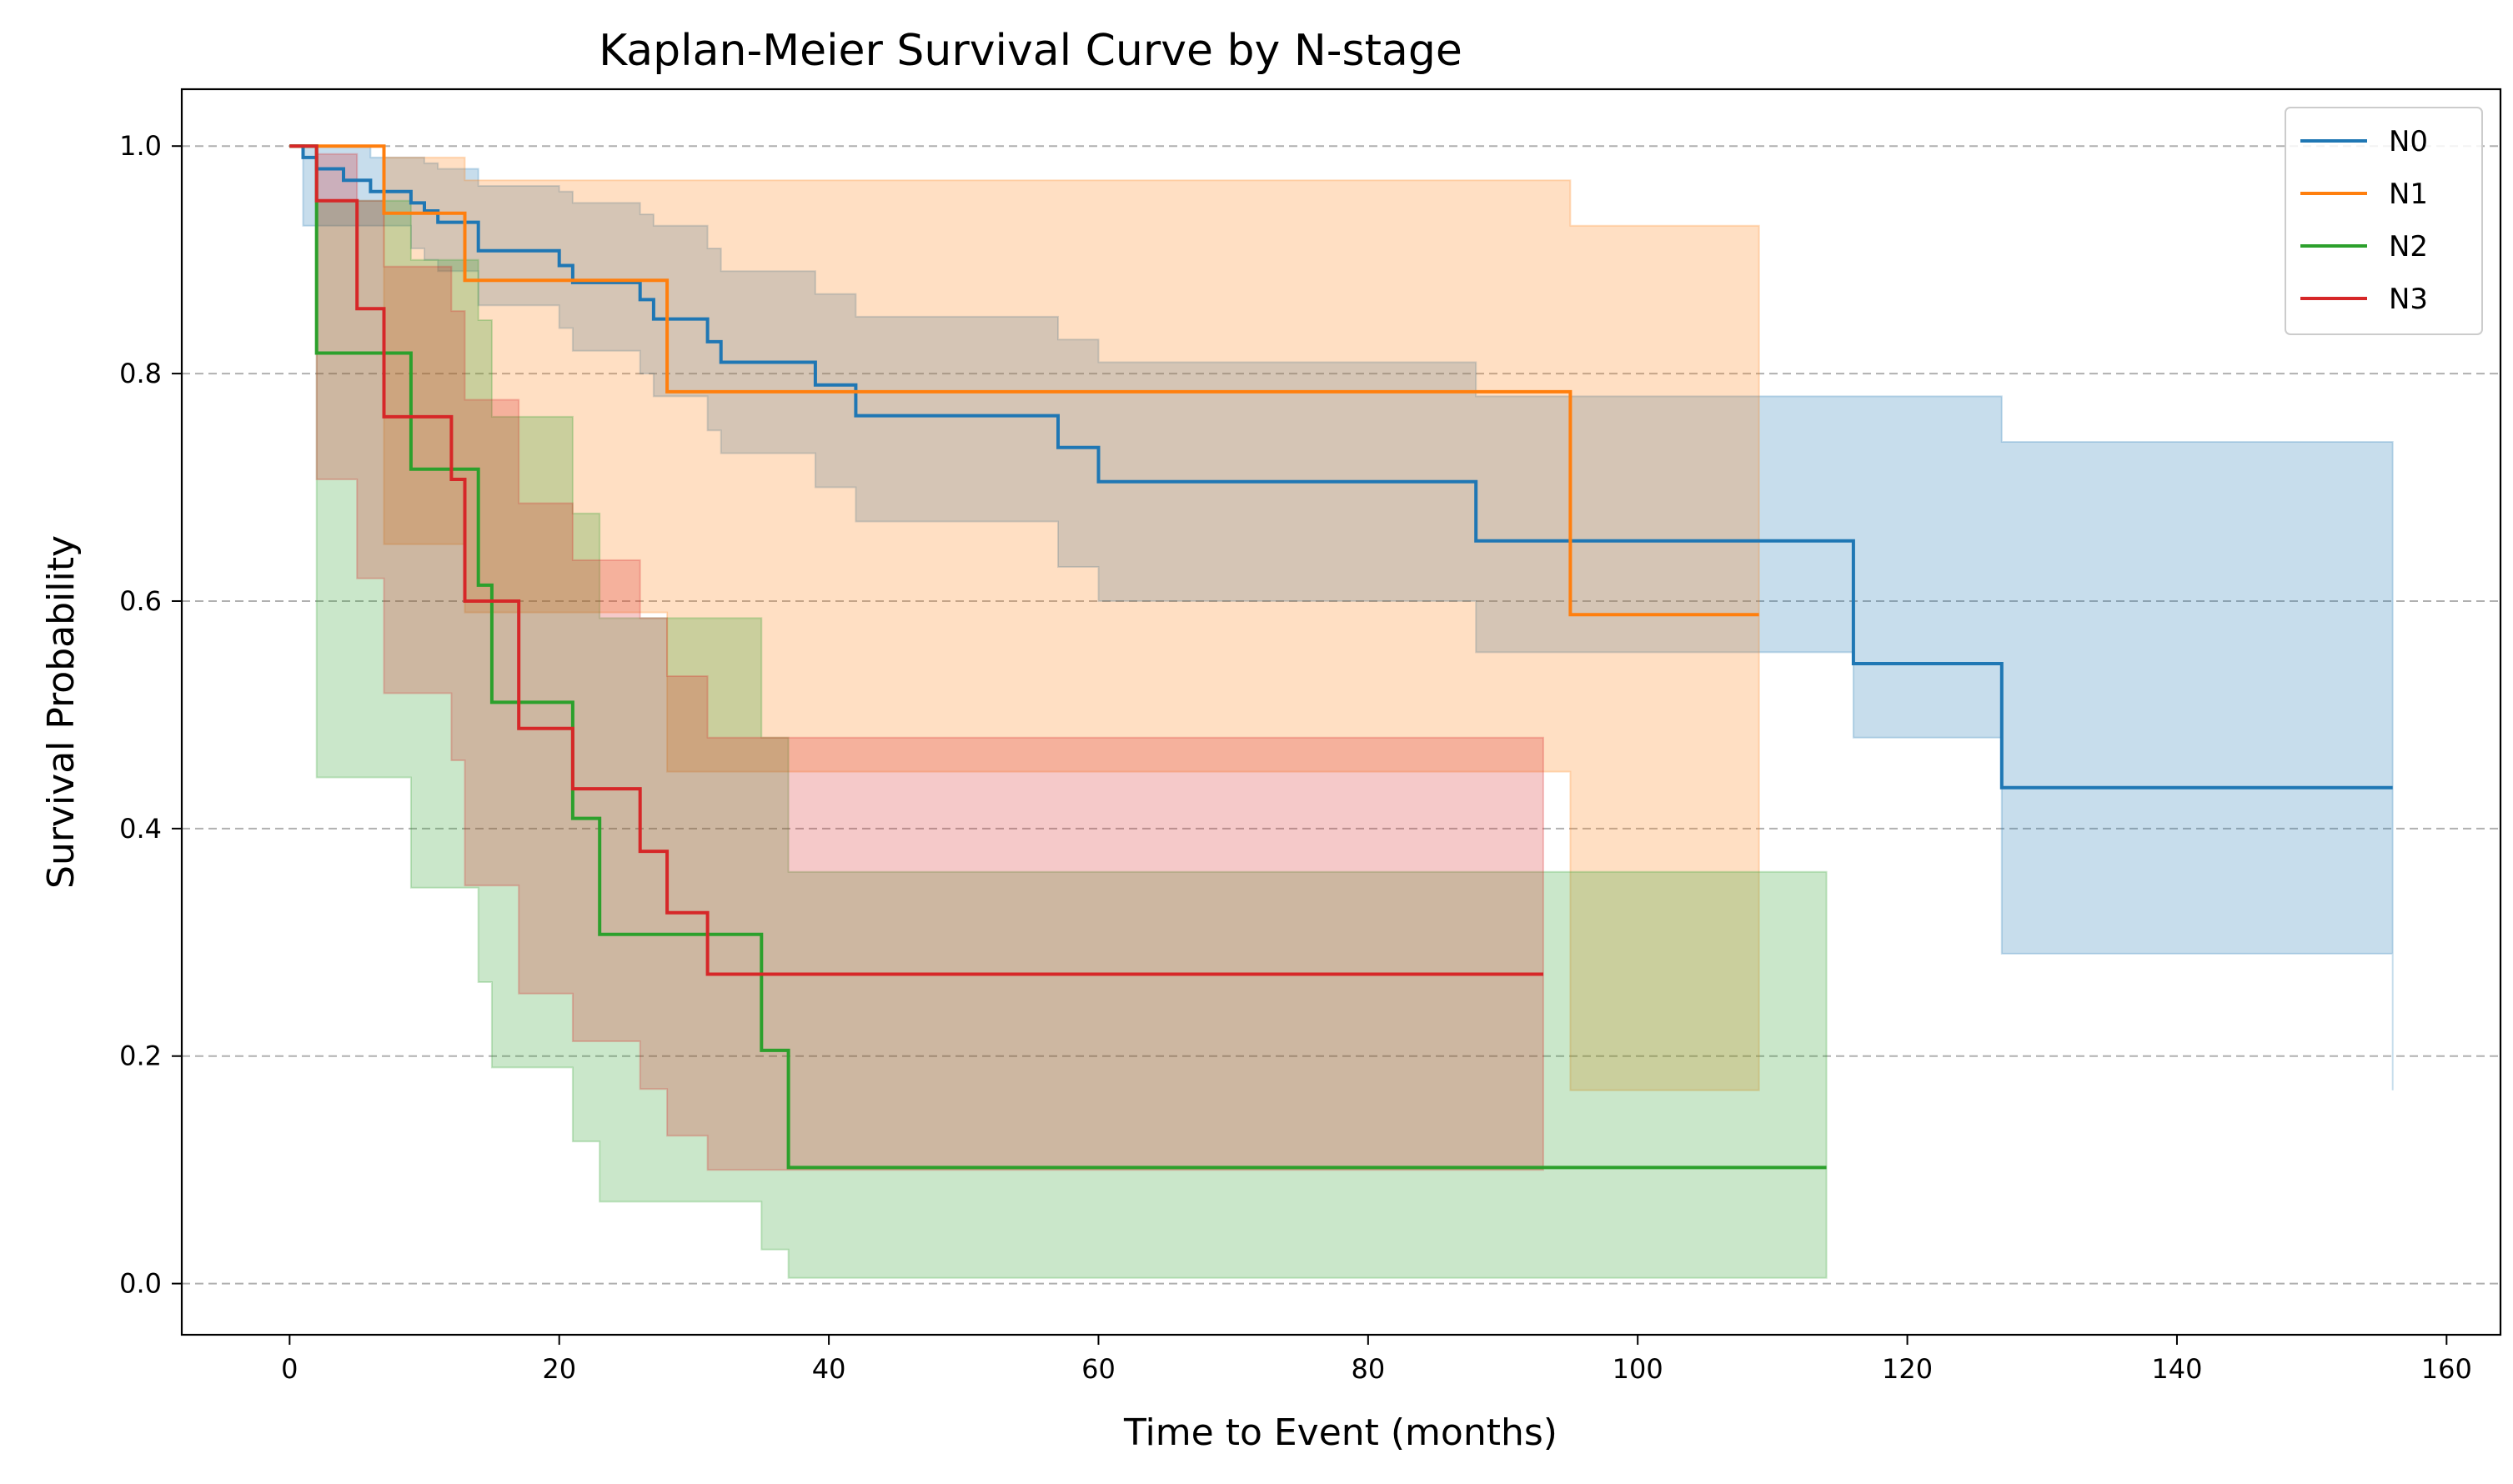 The image size is (2513, 1484). Describe the element at coordinates (140, 146) in the screenshot. I see `y-tick-label-5: 1.0` at that location.